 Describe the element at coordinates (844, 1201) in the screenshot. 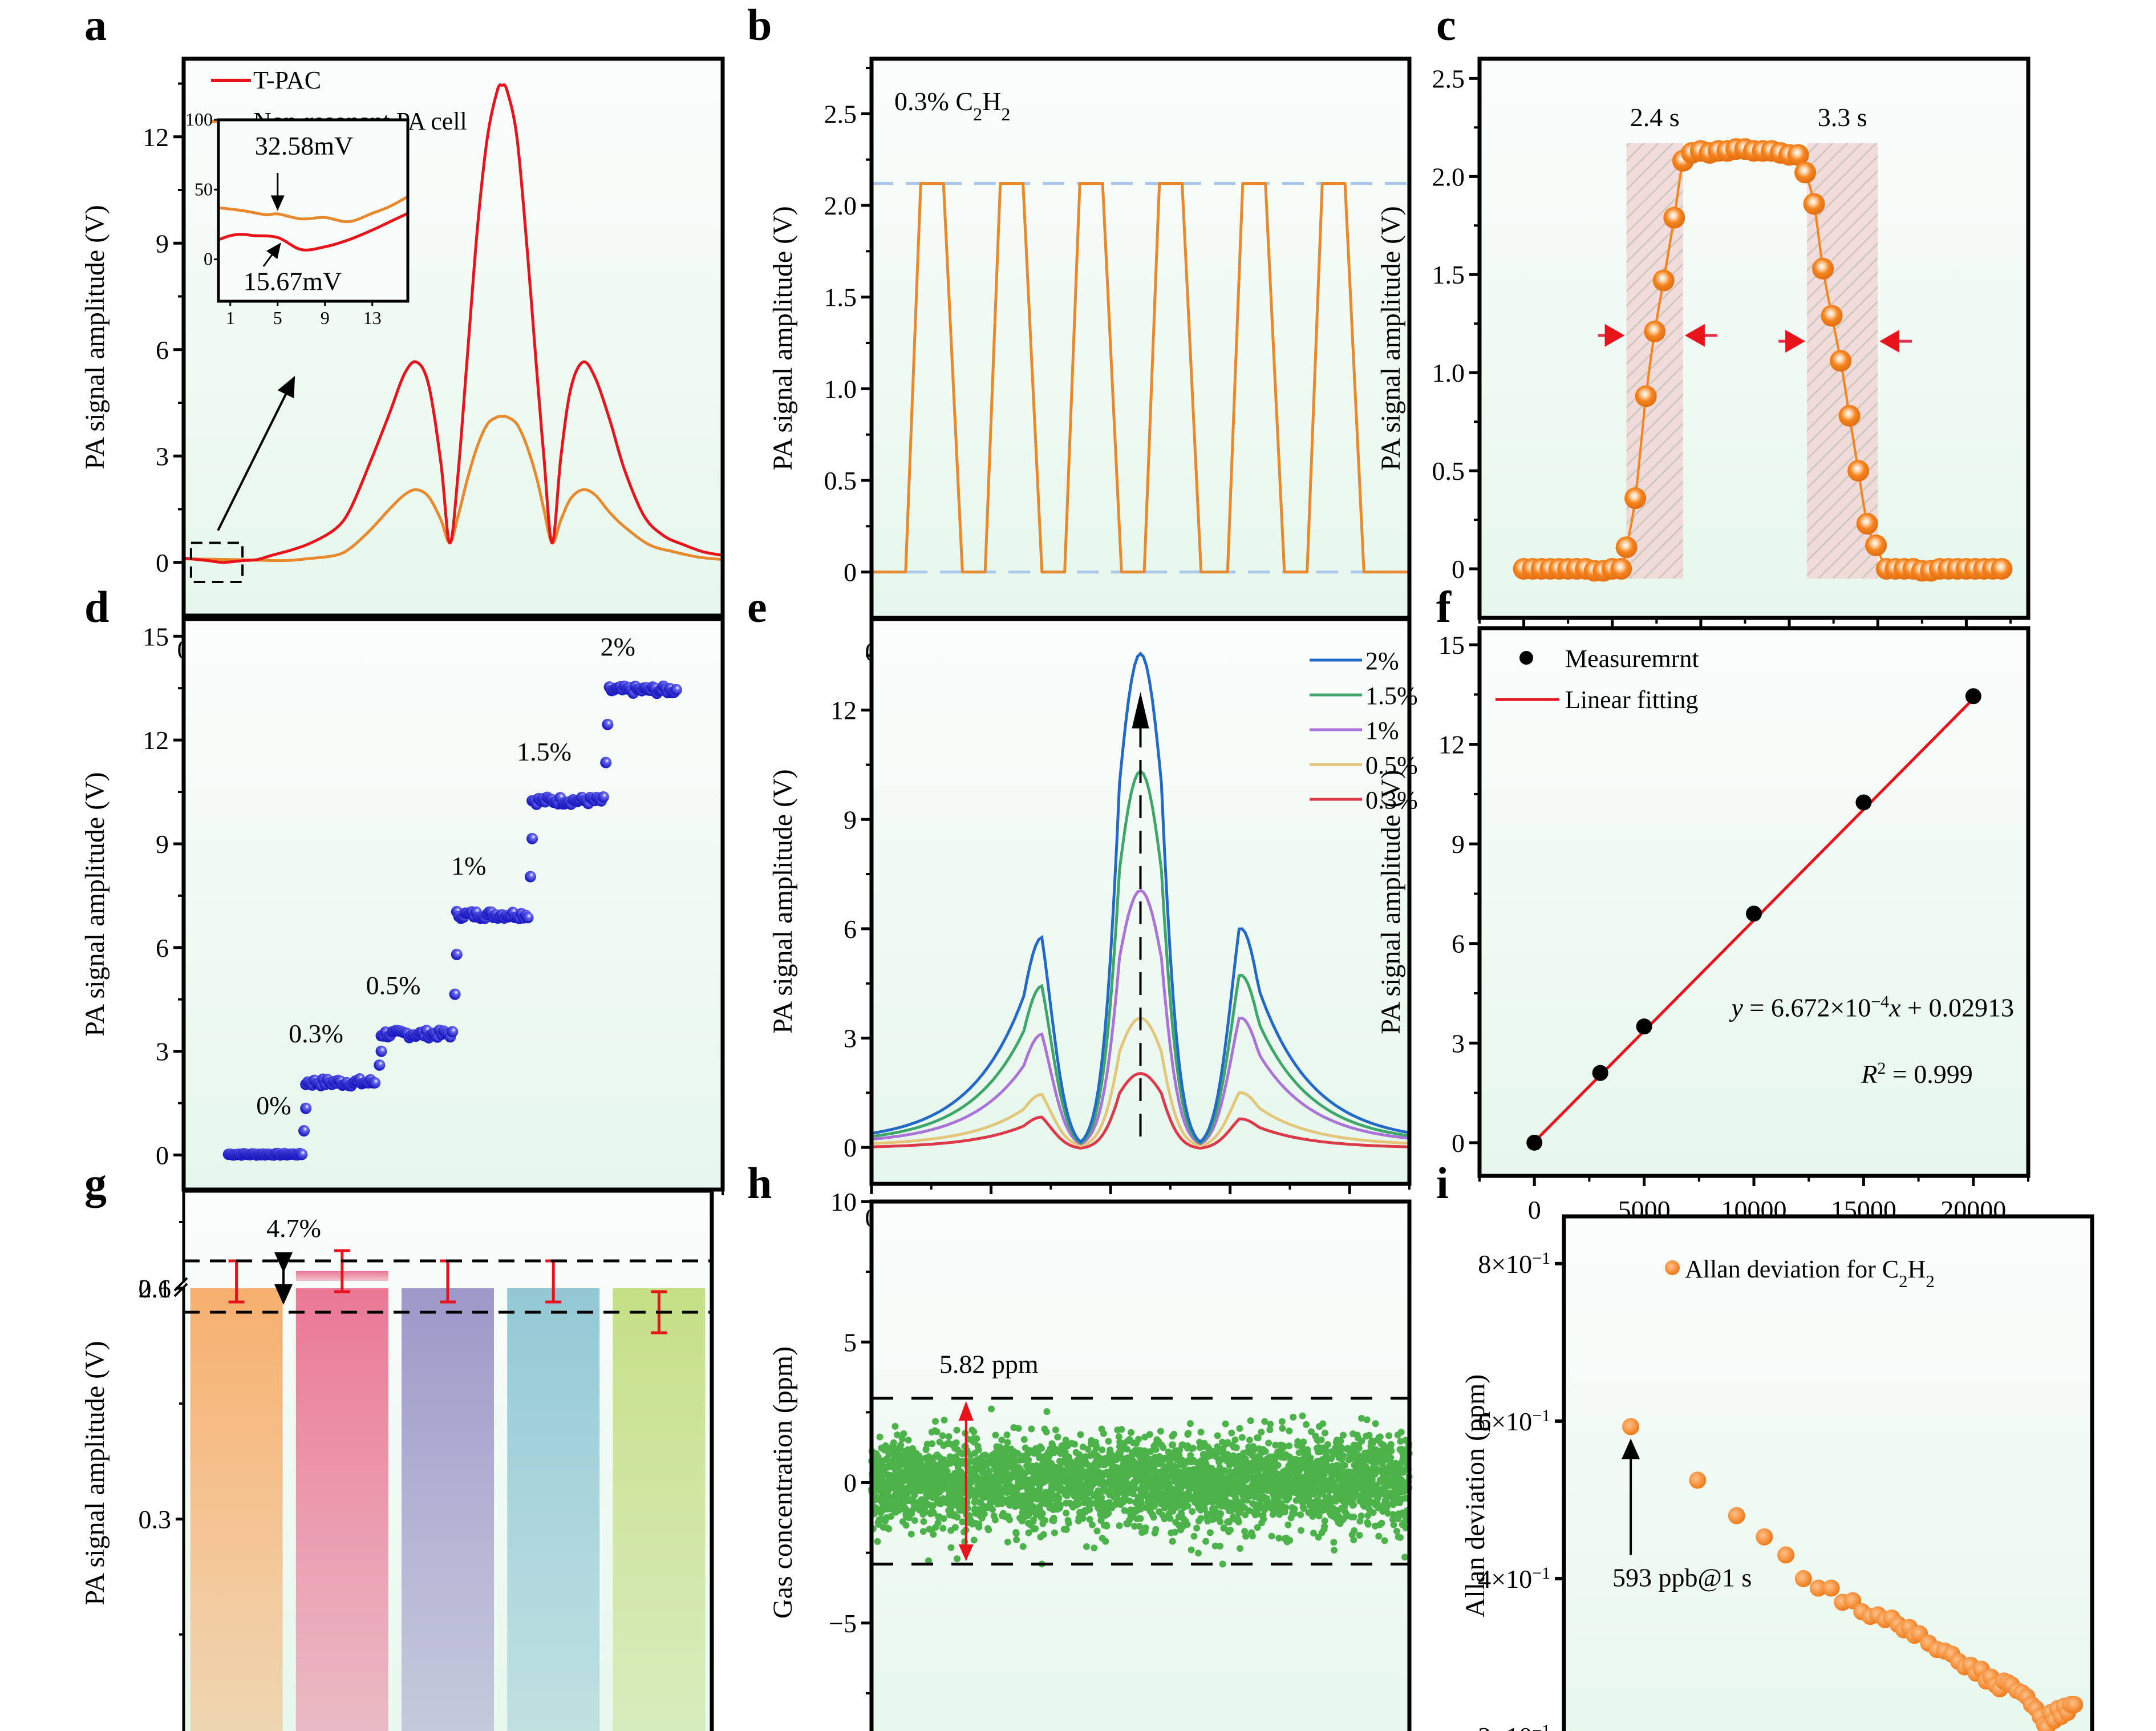

I see `y-tick-label: 10` at that location.